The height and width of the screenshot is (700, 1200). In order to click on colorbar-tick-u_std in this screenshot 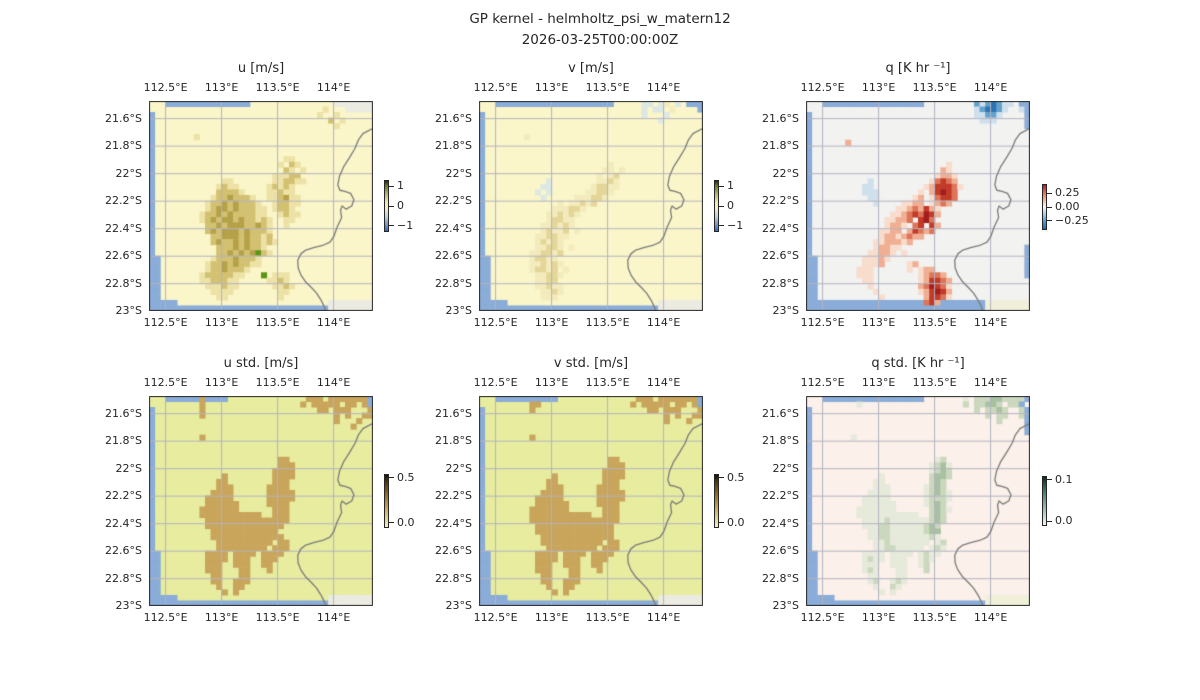, I will do `click(391, 478)`.